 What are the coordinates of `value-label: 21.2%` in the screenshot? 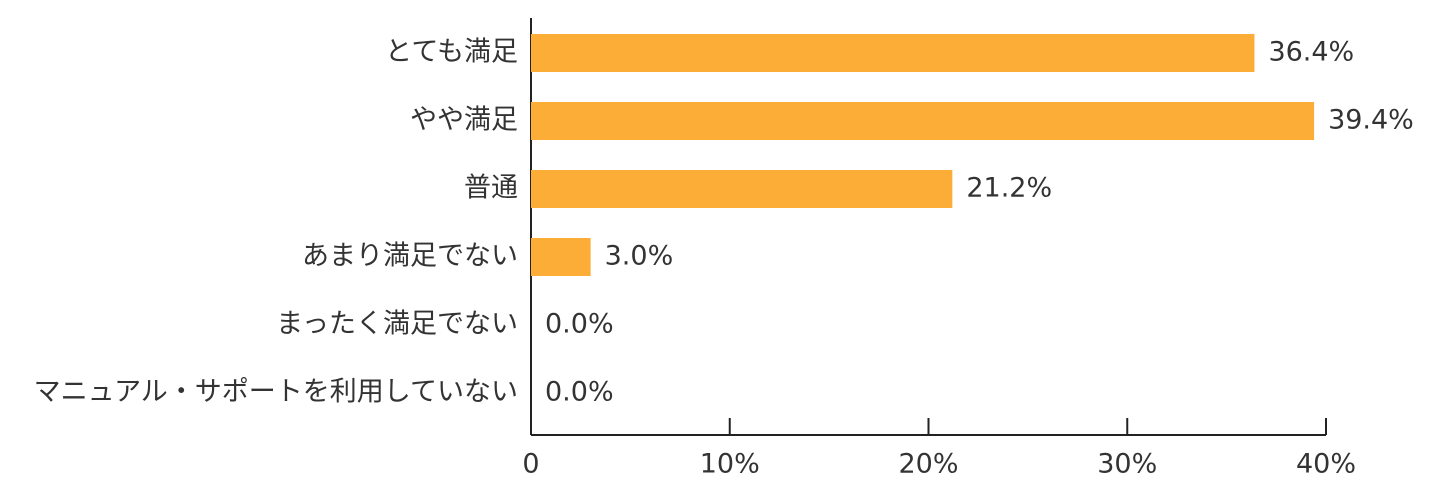 It's located at (1009, 188).